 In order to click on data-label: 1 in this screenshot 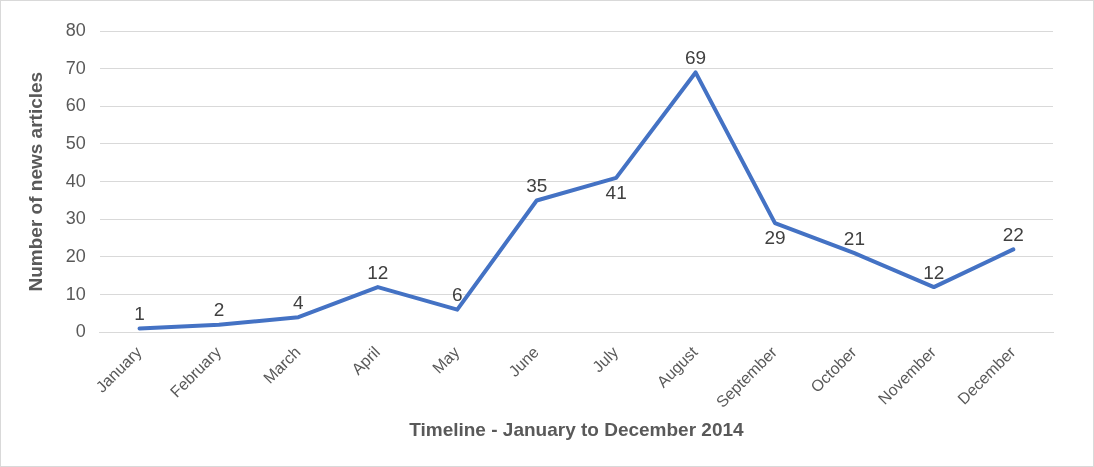, I will do `click(139, 314)`.